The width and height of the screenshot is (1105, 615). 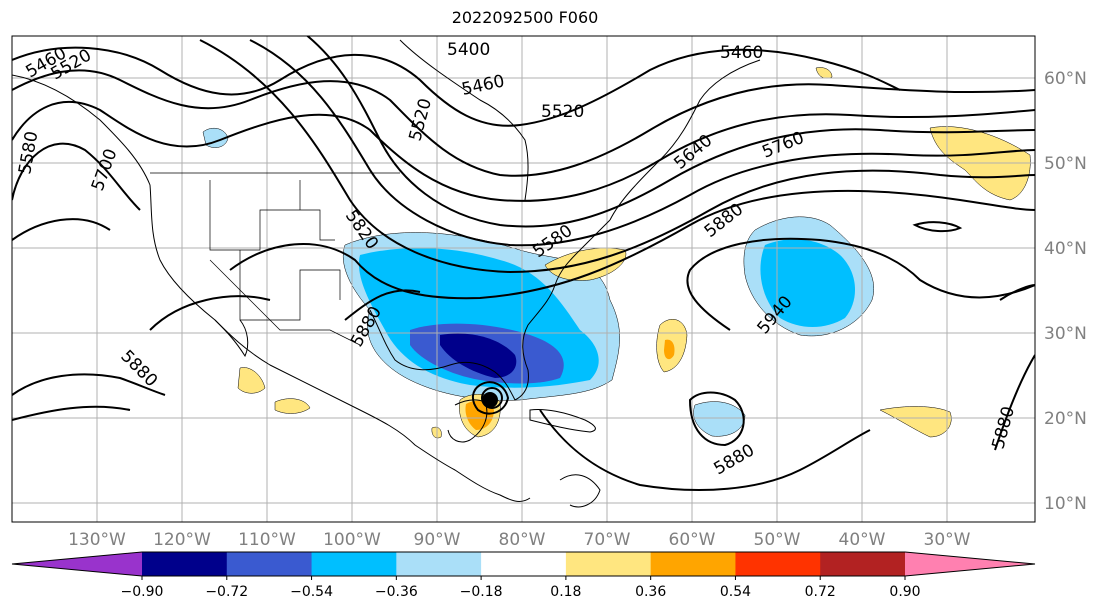 What do you see at coordinates (1065, 249) in the screenshot?
I see `lat-label: 40°N` at bounding box center [1065, 249].